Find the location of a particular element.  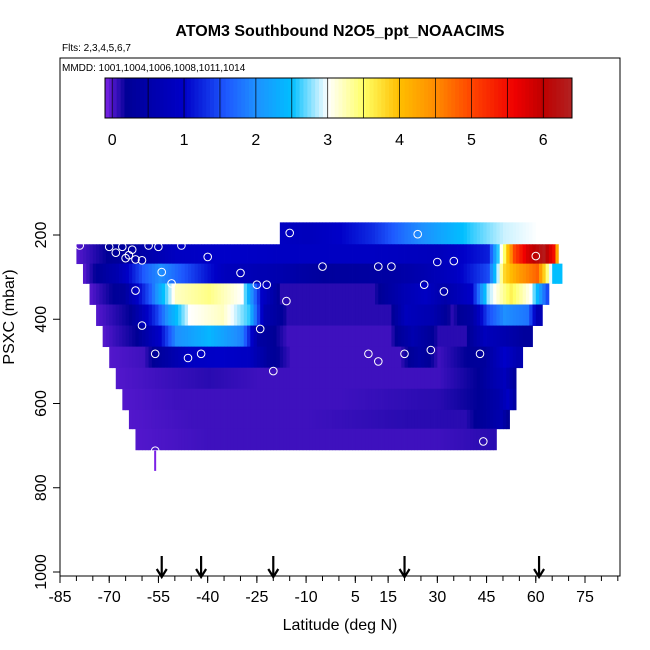

flights-label: Flts: 2,3,4,5,6,7 is located at coordinates (96, 48).